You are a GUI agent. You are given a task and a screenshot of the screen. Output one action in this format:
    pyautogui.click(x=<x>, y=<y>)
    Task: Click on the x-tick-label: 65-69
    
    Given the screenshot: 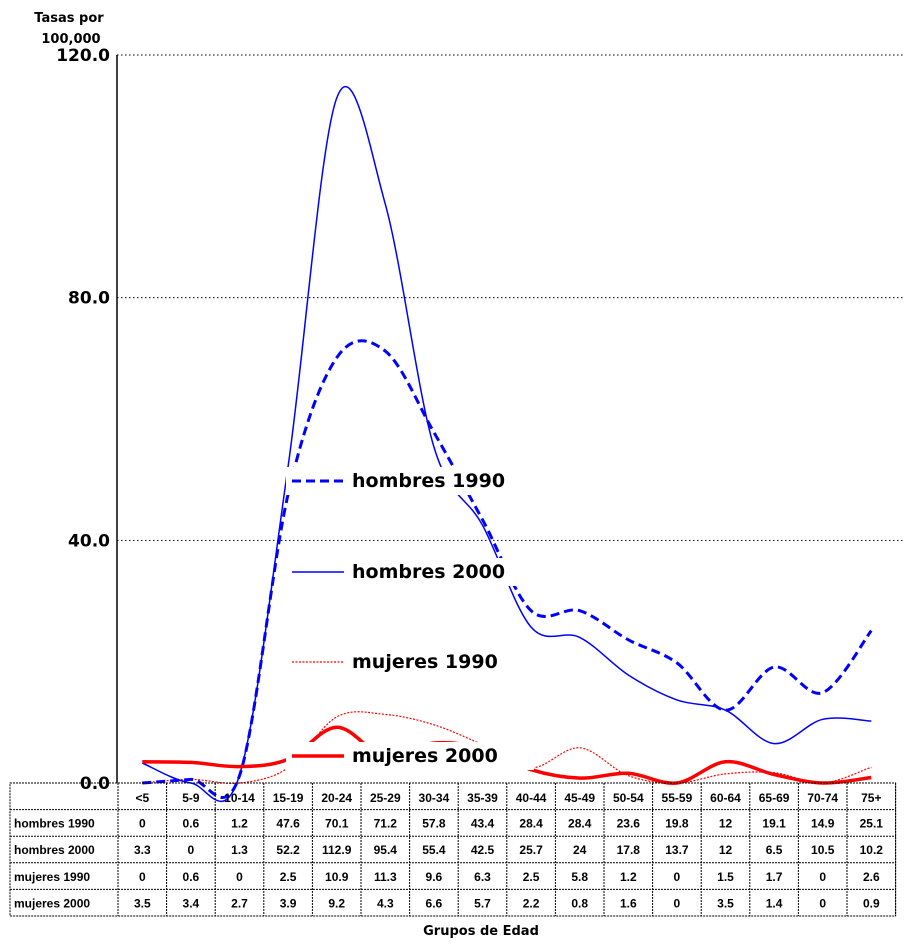 What is the action you would take?
    pyautogui.click(x=774, y=798)
    